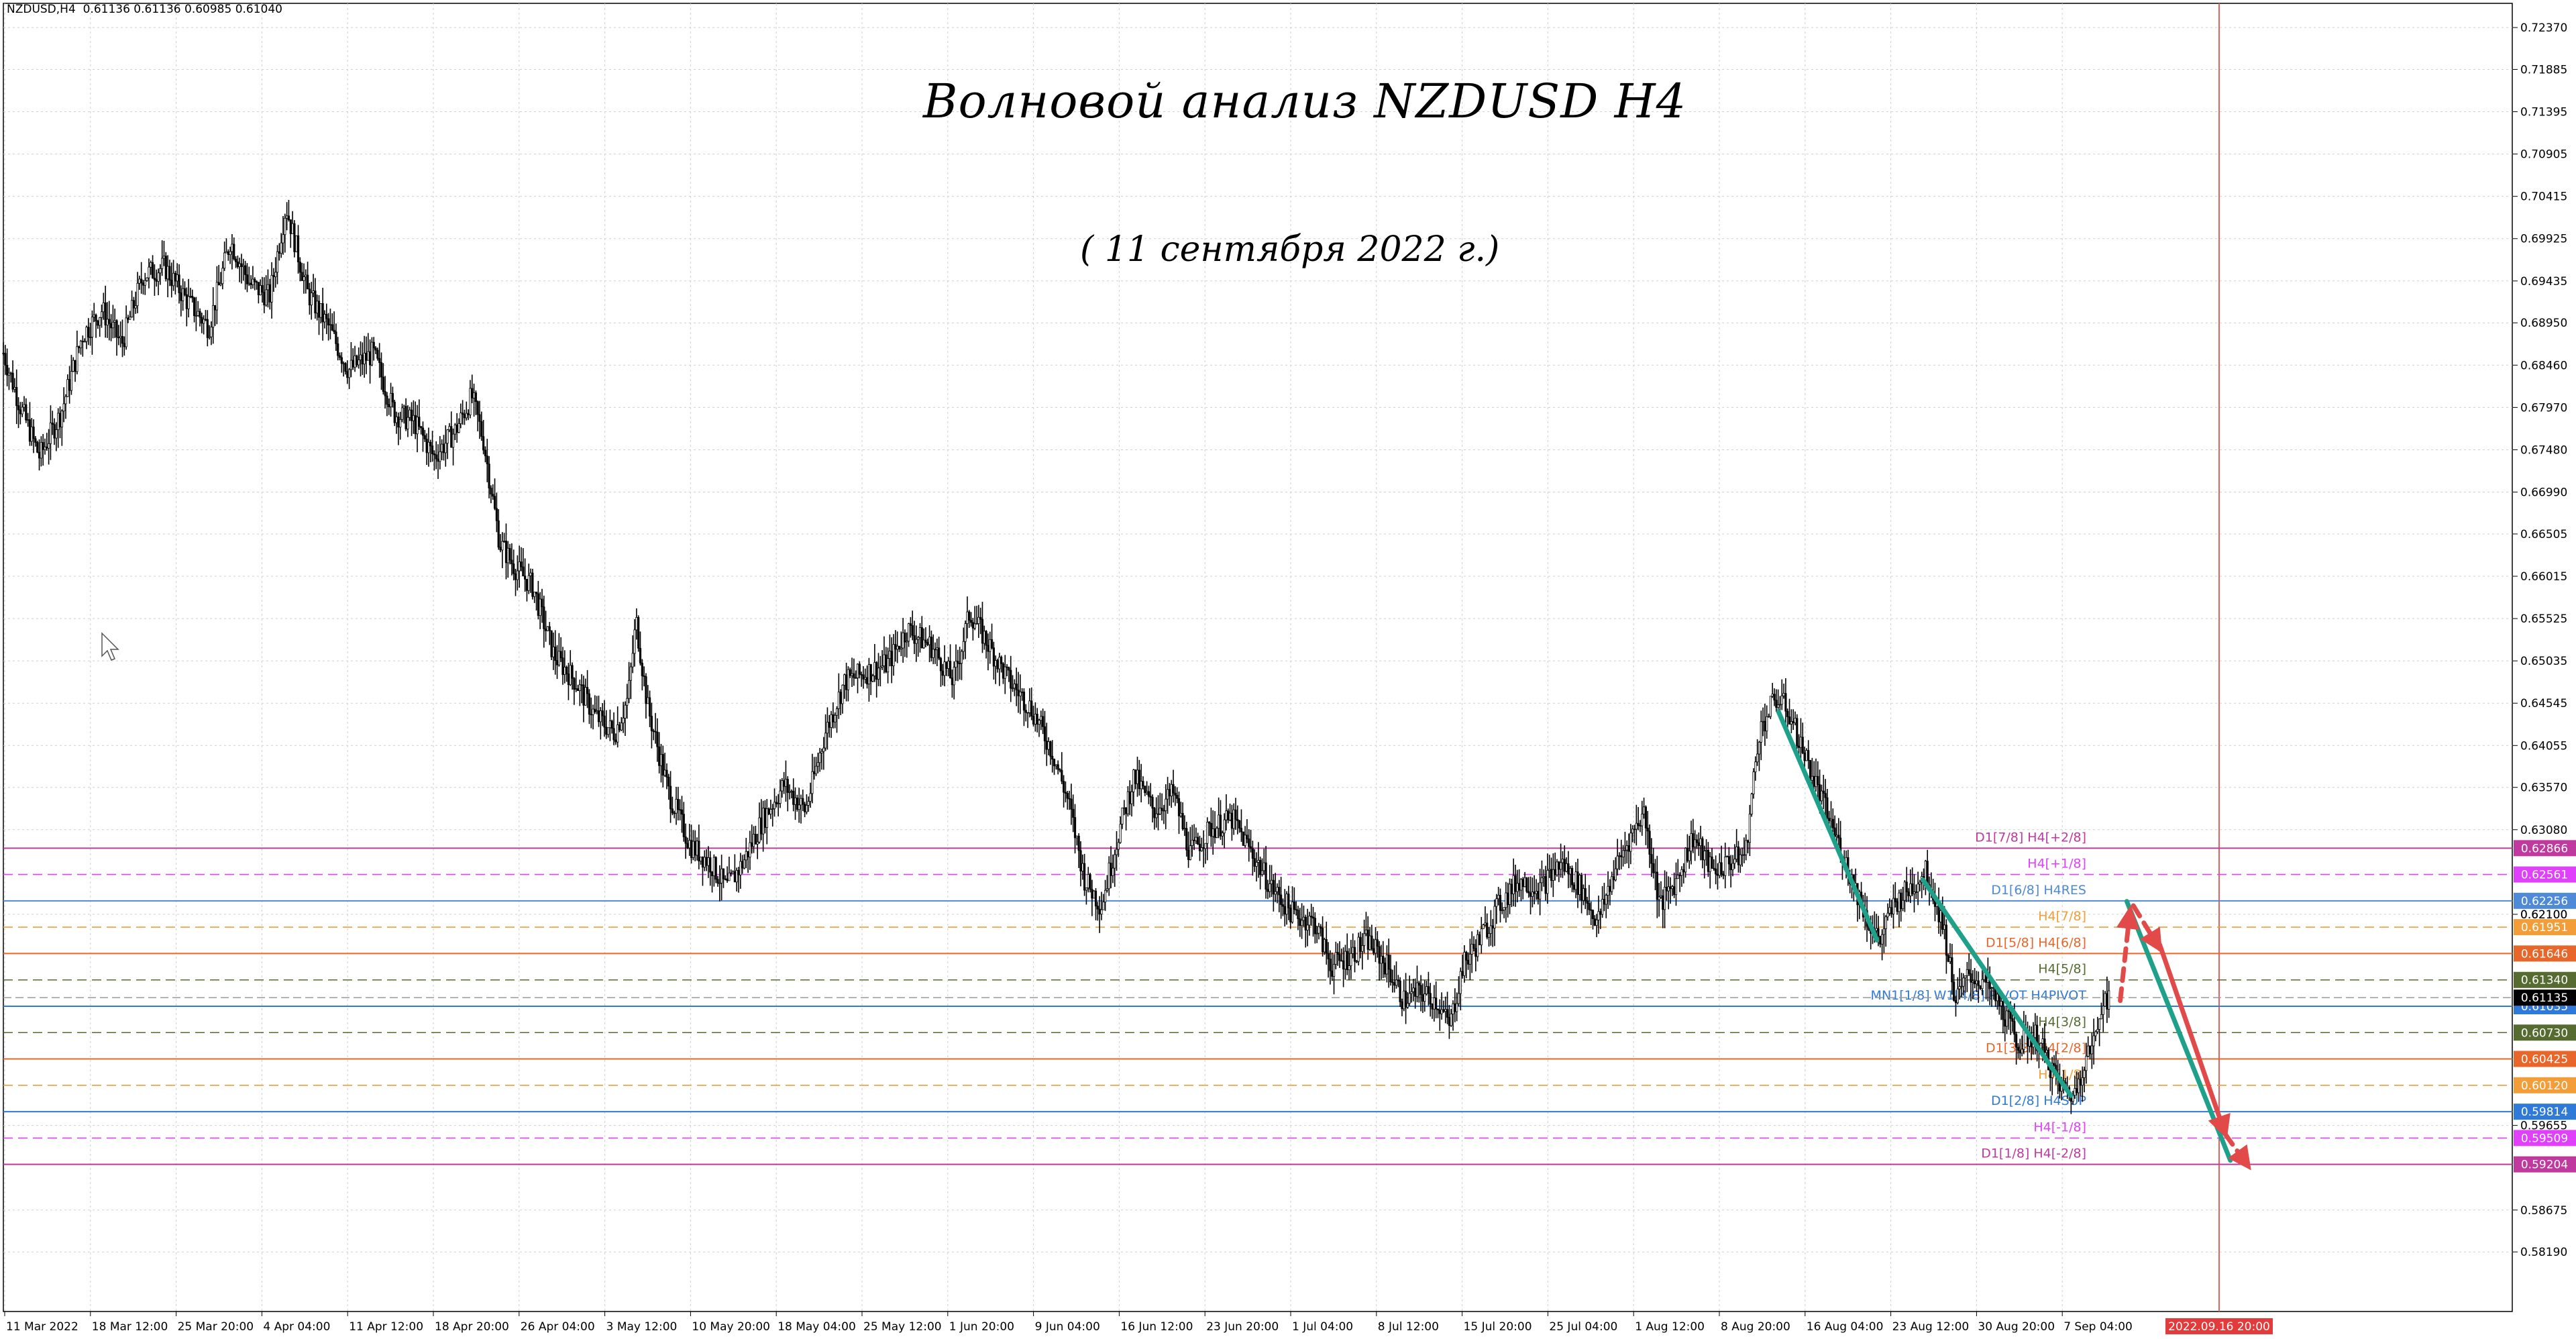  Describe the element at coordinates (2194, 1040) in the screenshot. I see `wave-trendline` at that location.